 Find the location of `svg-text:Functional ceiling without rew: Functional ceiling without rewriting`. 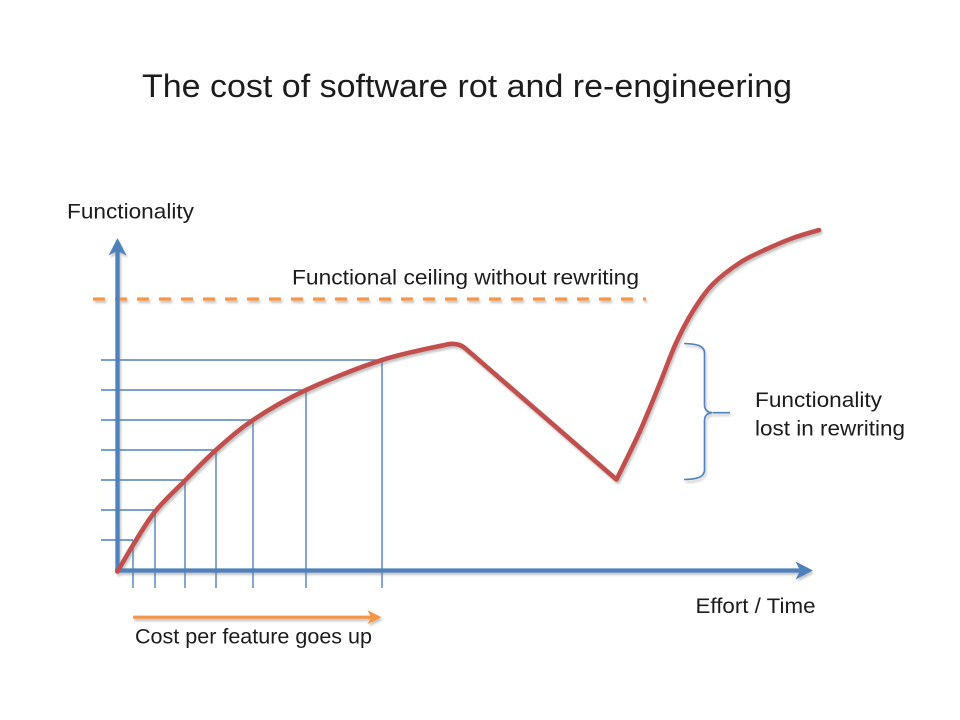

svg-text:Functional ceiling without rew: Functional ceiling without rewriting is located at coordinates (465, 278).